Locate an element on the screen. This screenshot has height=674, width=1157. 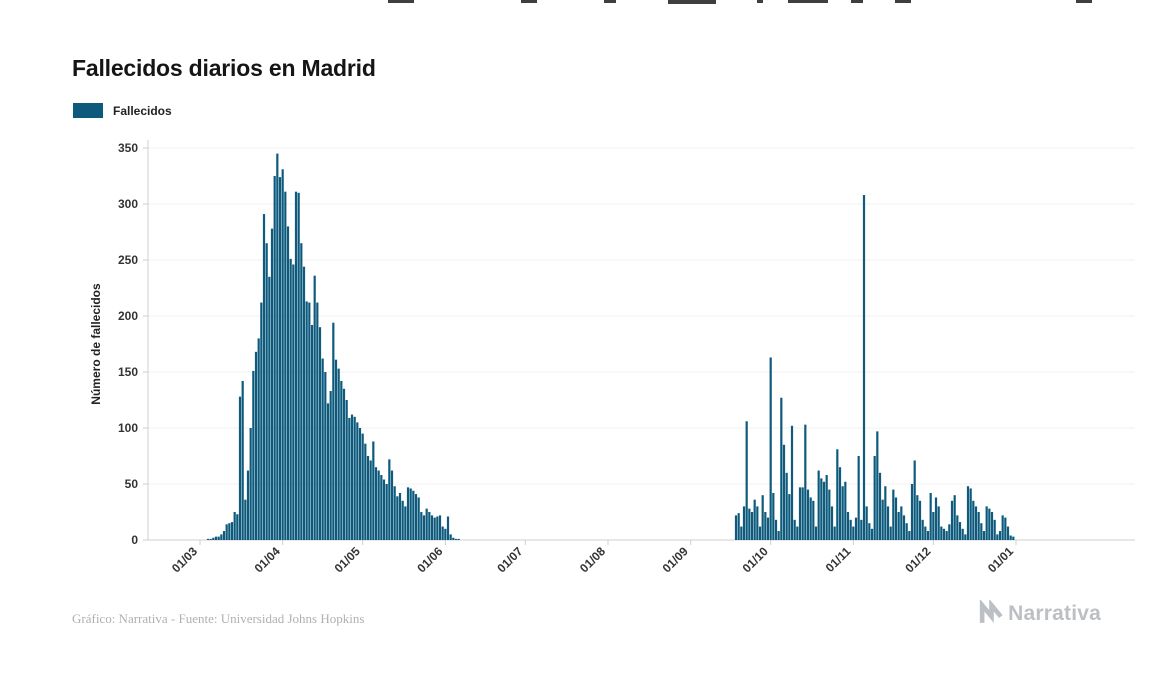
narrativa-n-icon is located at coordinates (991, 612).